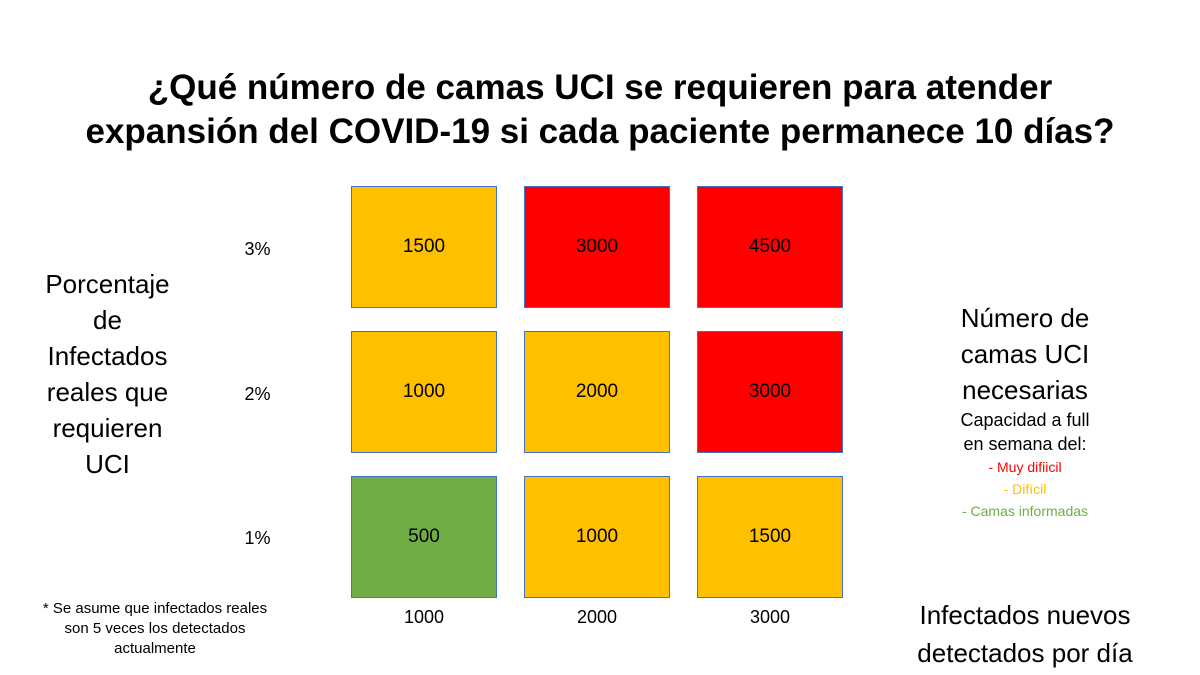 This screenshot has height=675, width=1200. Describe the element at coordinates (155, 608) in the screenshot. I see `footnote-line: * Se asume que infectados reales` at that location.